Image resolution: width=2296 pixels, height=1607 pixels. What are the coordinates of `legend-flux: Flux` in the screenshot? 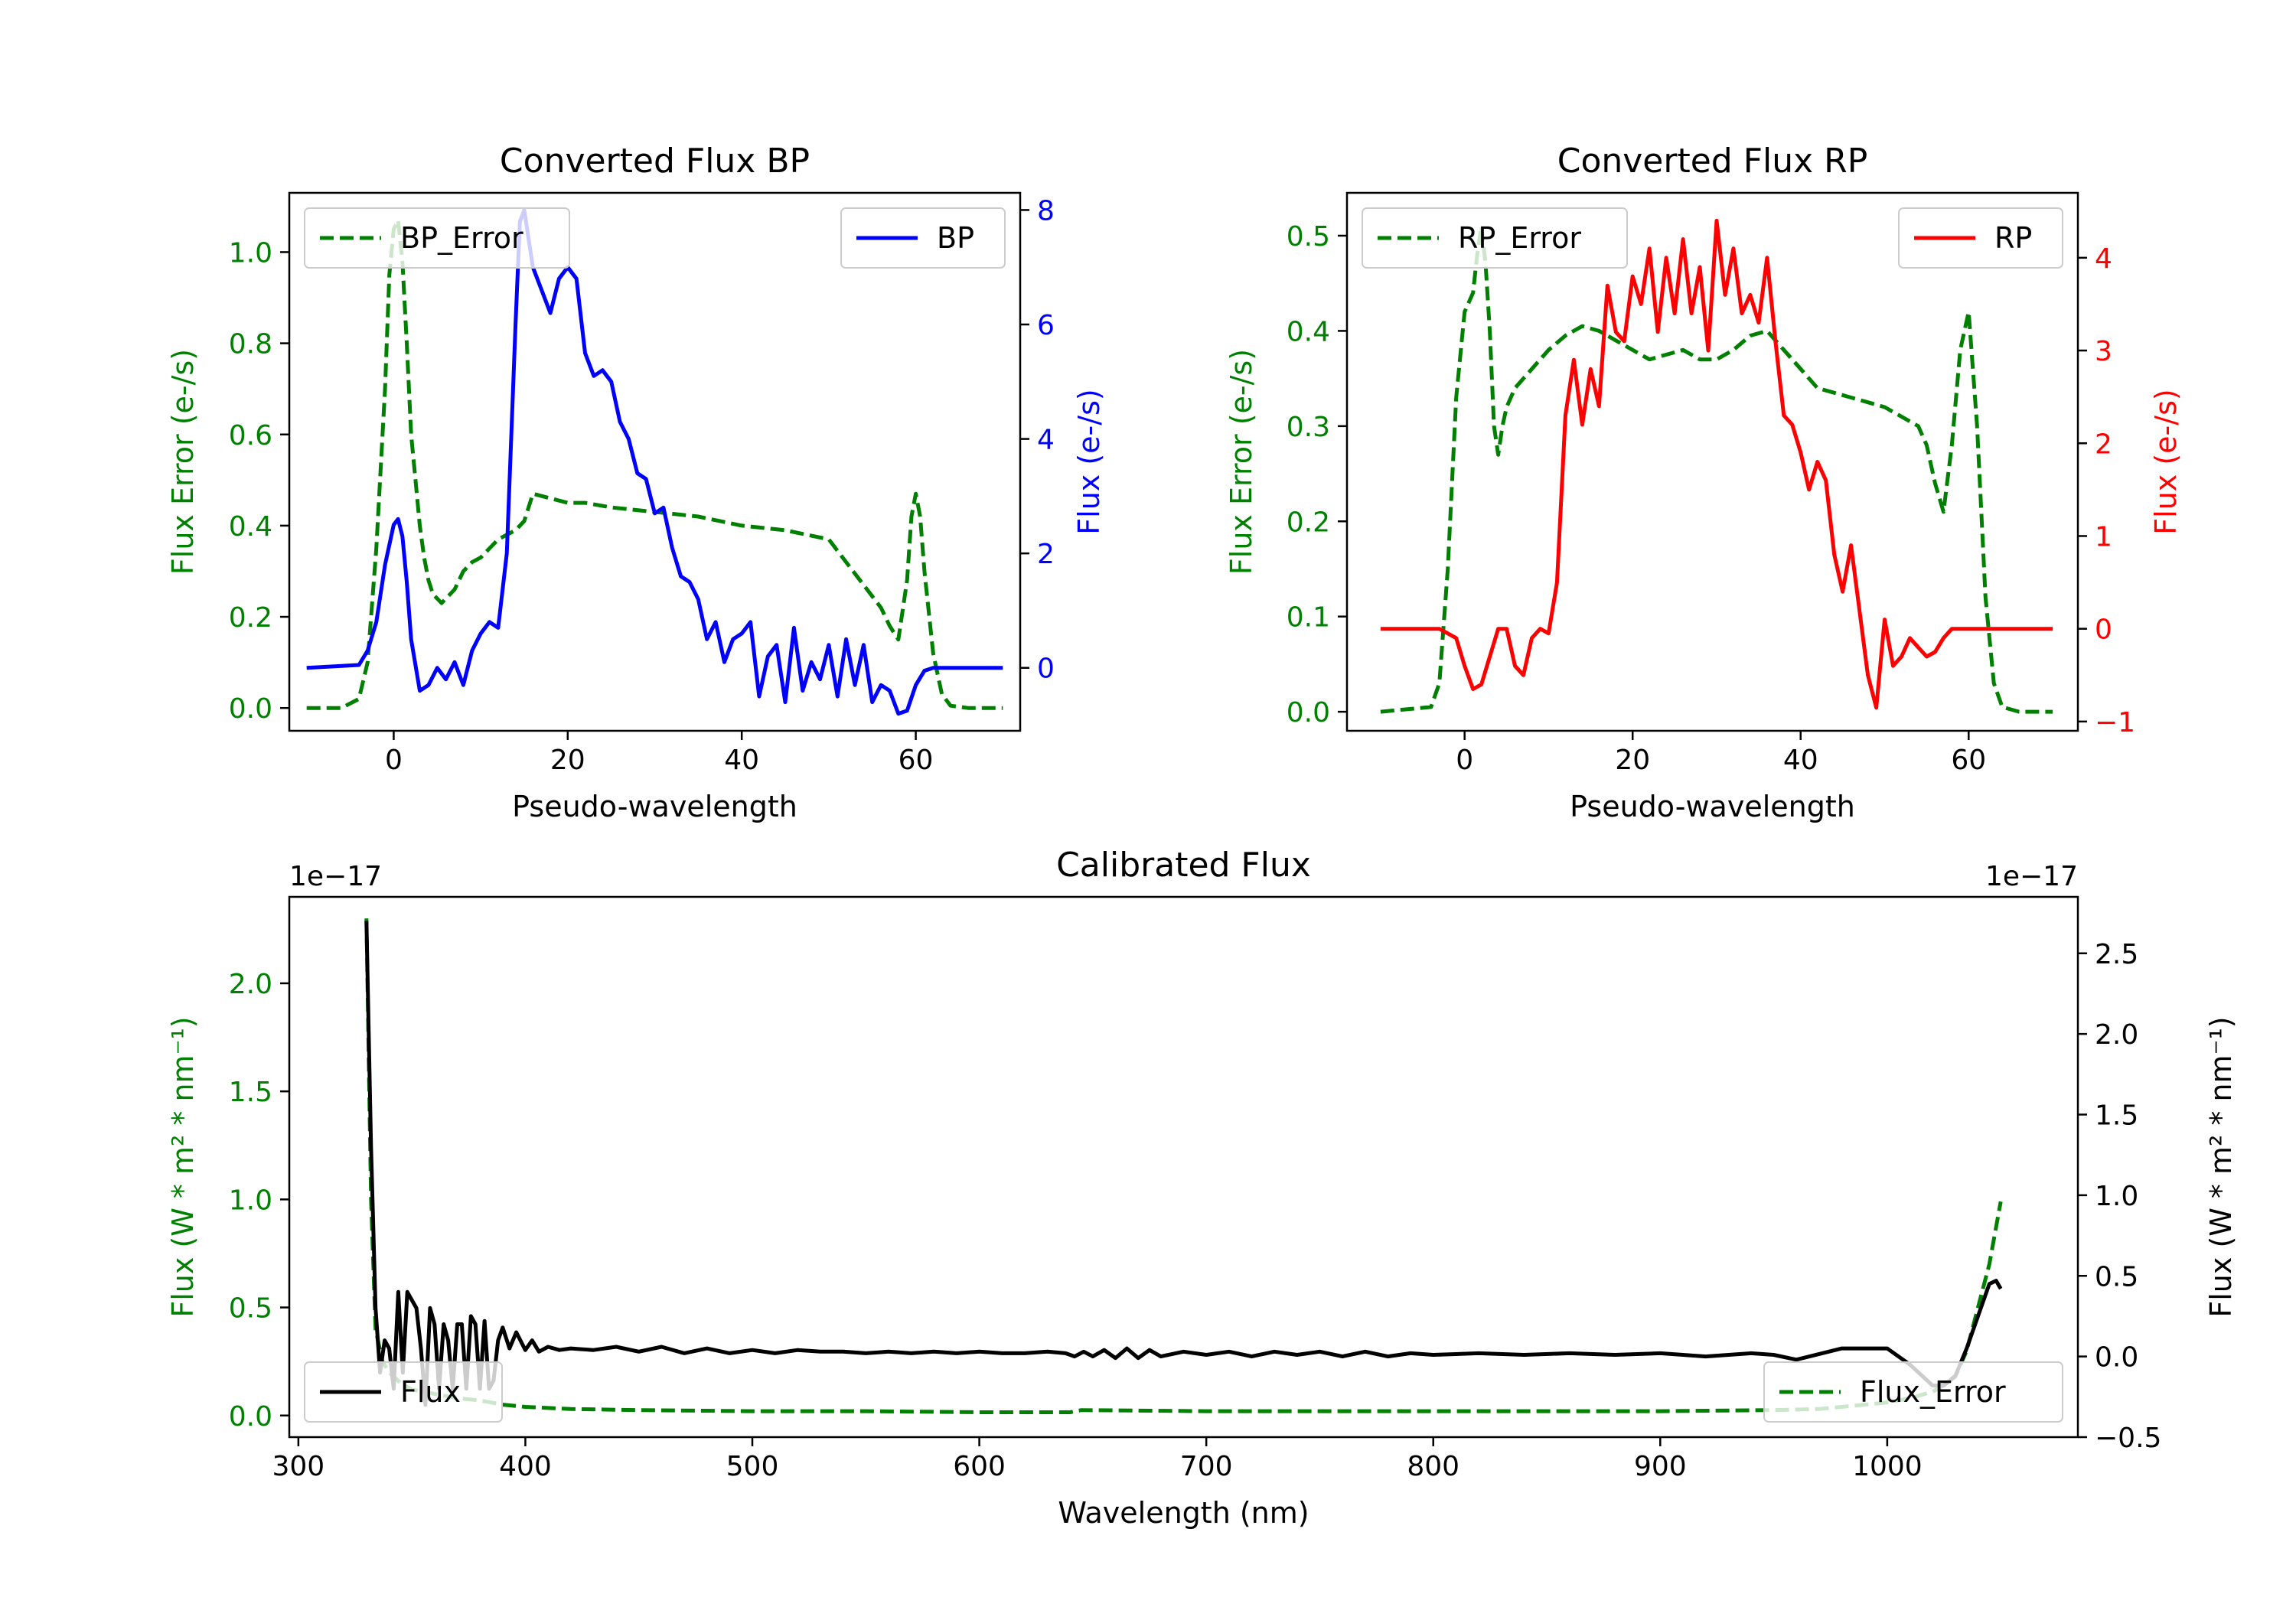 It's located at (403, 1392).